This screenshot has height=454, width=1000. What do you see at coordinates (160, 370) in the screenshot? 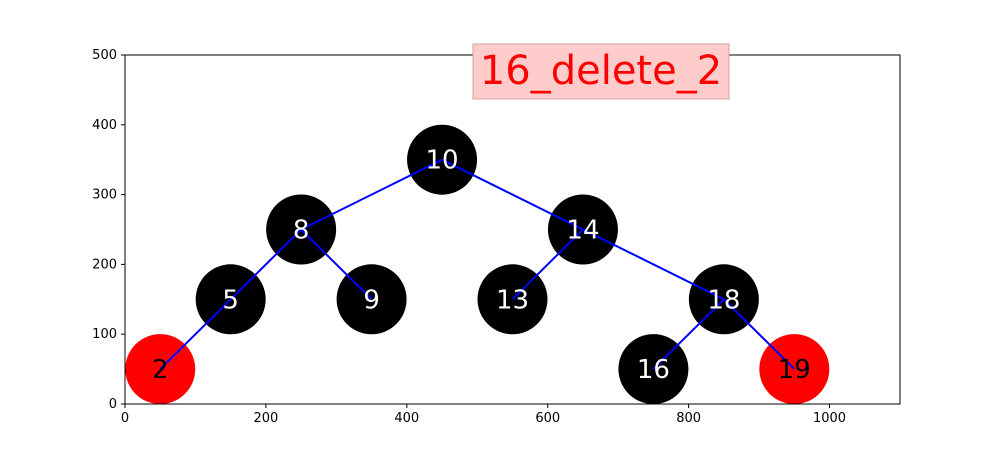
I see `node-label: 2` at bounding box center [160, 370].